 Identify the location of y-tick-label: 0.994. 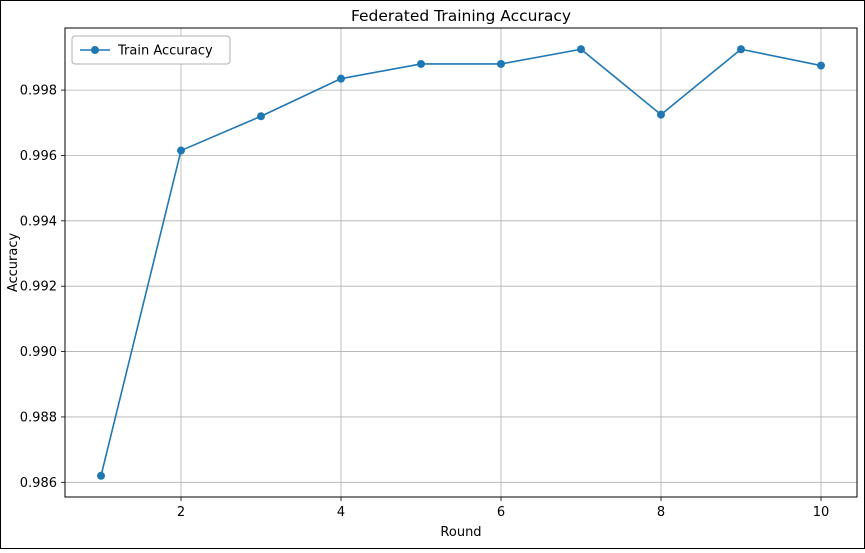
(38, 221).